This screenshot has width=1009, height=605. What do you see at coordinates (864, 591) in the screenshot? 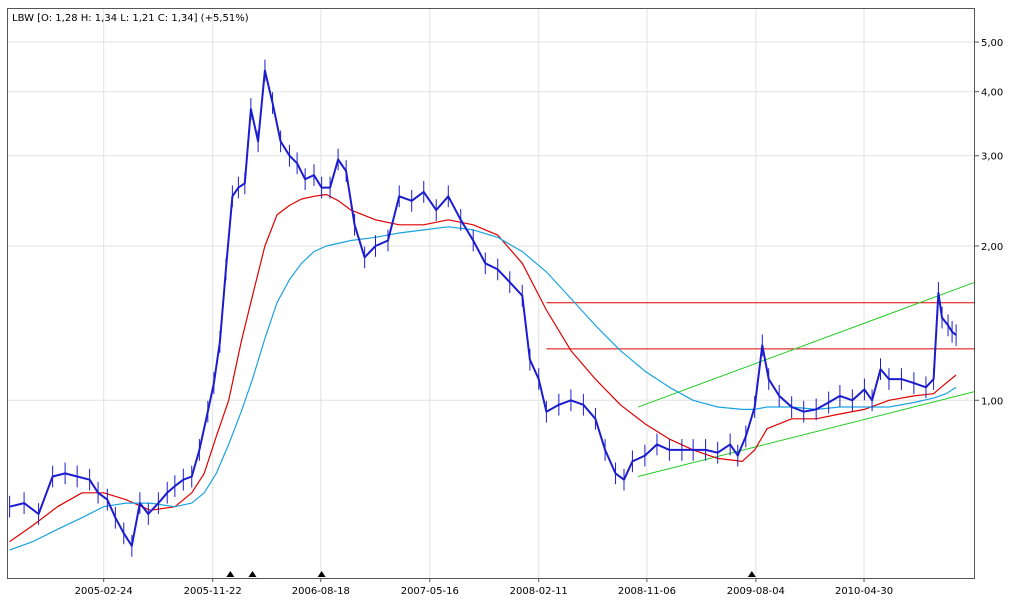
I see `x-tick-label: 2010-04-30` at bounding box center [864, 591].